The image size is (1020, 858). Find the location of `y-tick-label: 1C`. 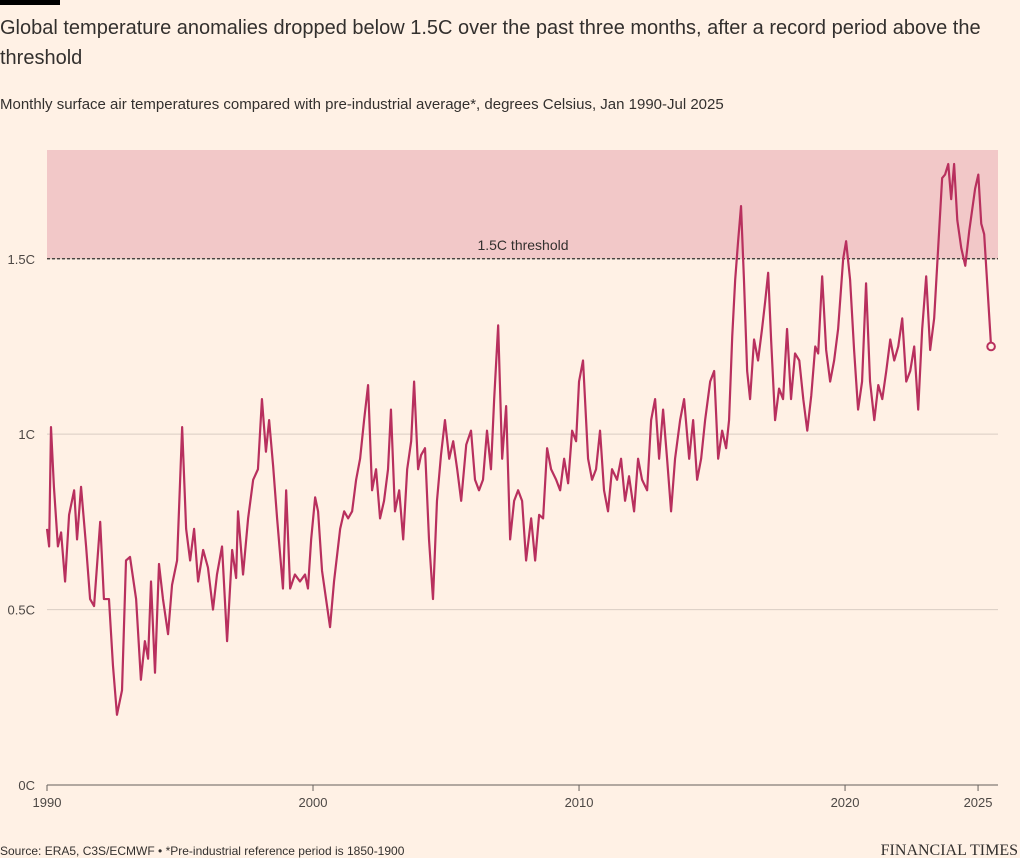

y-tick-label: 1C is located at coordinates (26, 434).